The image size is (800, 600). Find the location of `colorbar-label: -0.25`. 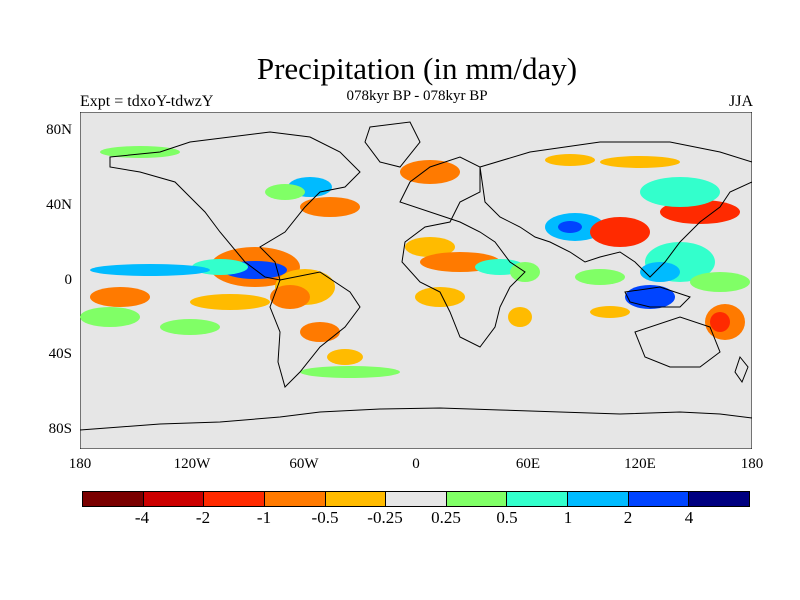

colorbar-label: -0.25 is located at coordinates (385, 517).